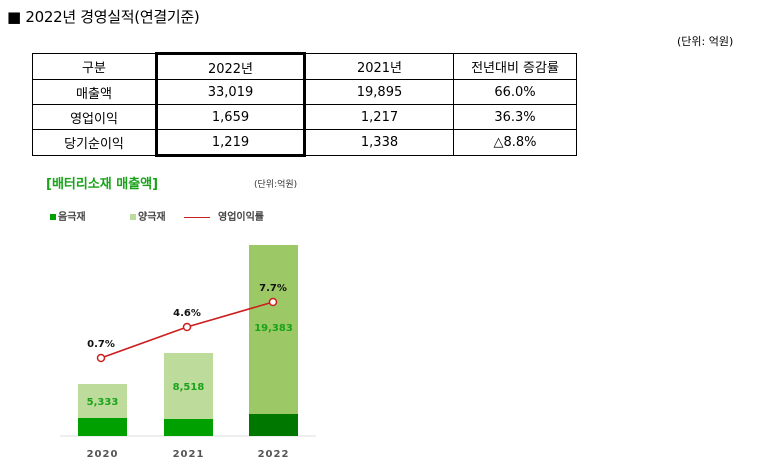  What do you see at coordinates (276, 185) in the screenshot?
I see `chart-unit: (단위:억원)` at bounding box center [276, 185].